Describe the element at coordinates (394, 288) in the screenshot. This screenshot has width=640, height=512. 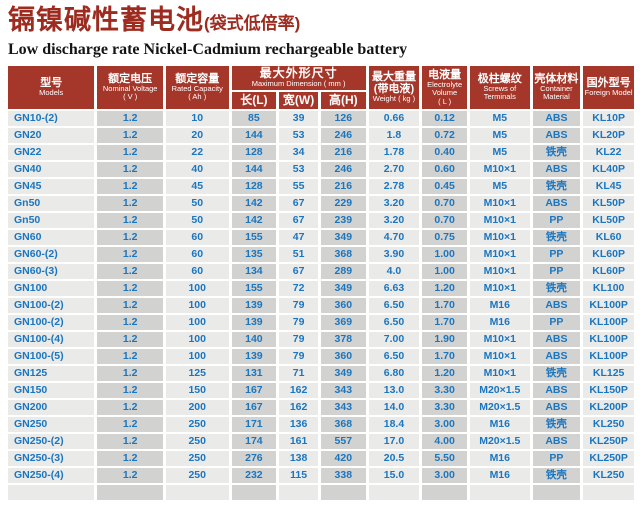
I see `table-cell: 6.63` at that location.